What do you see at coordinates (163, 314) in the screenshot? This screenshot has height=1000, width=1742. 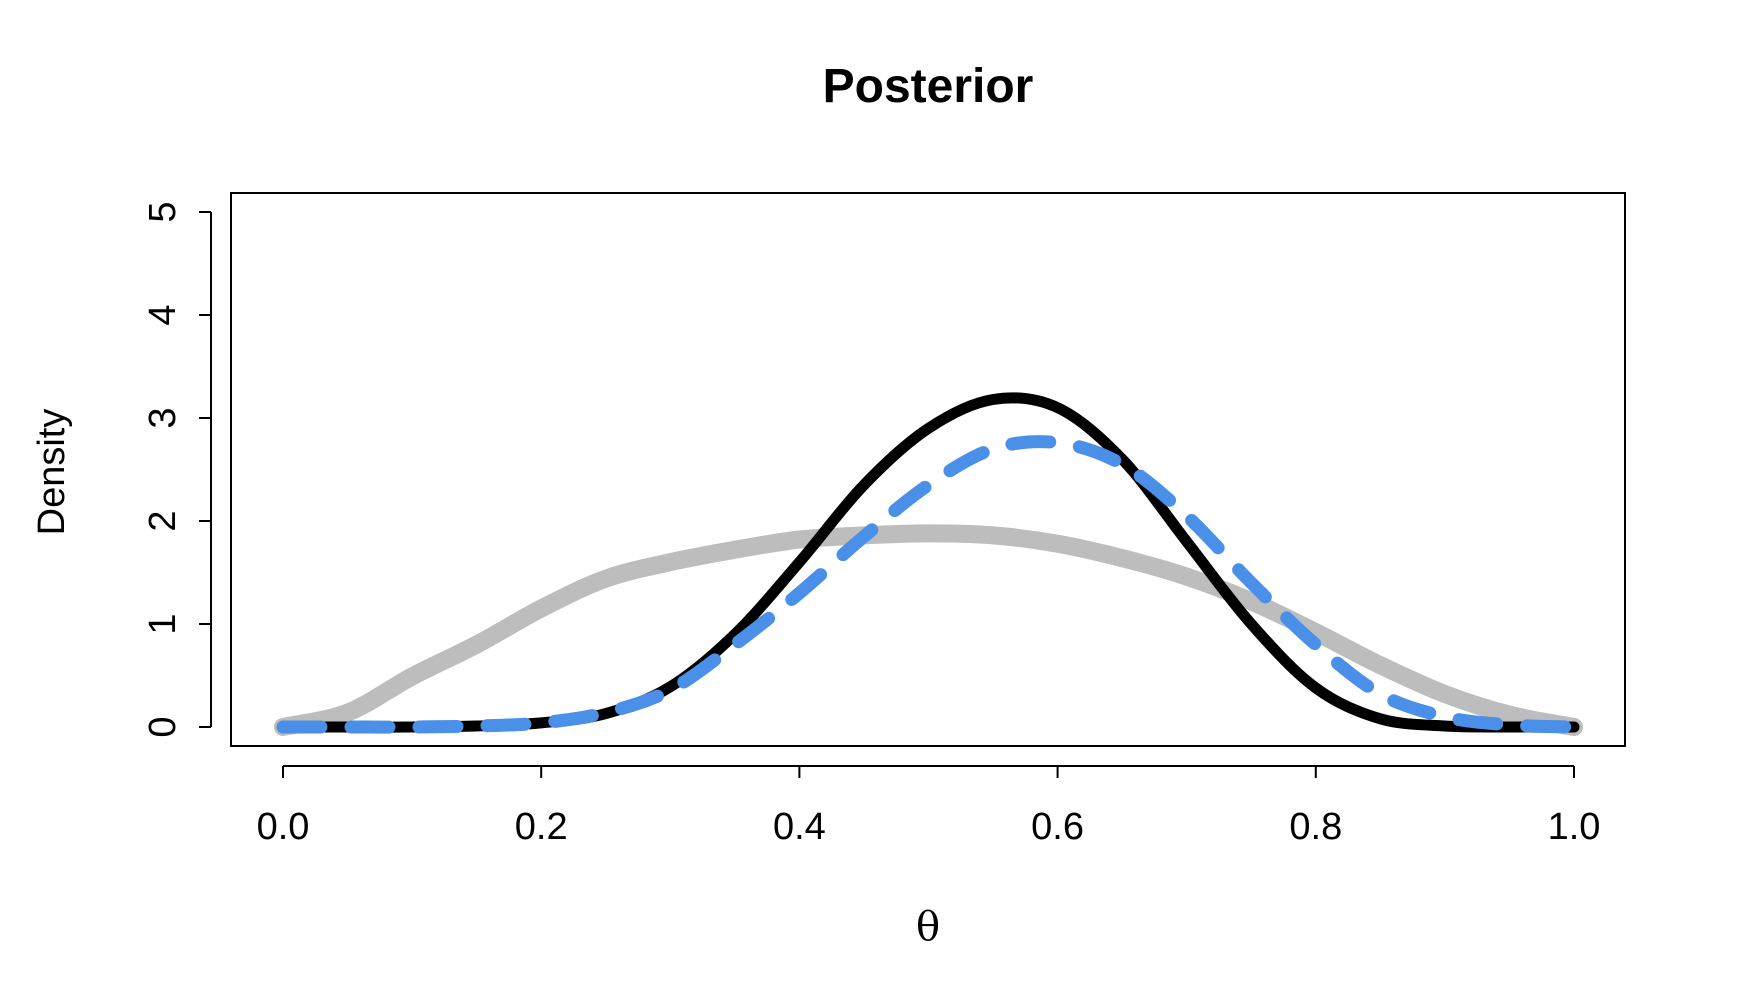 I see `y-tick-label: 4` at bounding box center [163, 314].